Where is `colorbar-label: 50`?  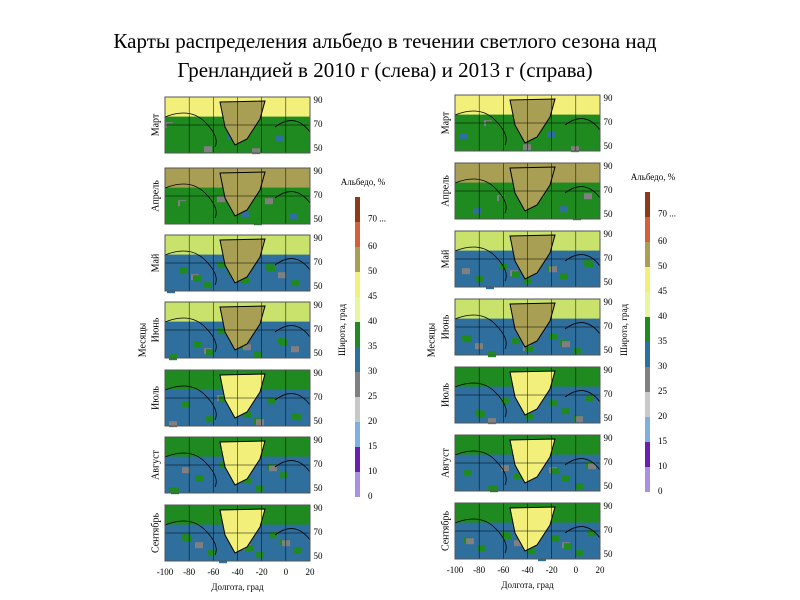 colorbar-label: 50 is located at coordinates (373, 271).